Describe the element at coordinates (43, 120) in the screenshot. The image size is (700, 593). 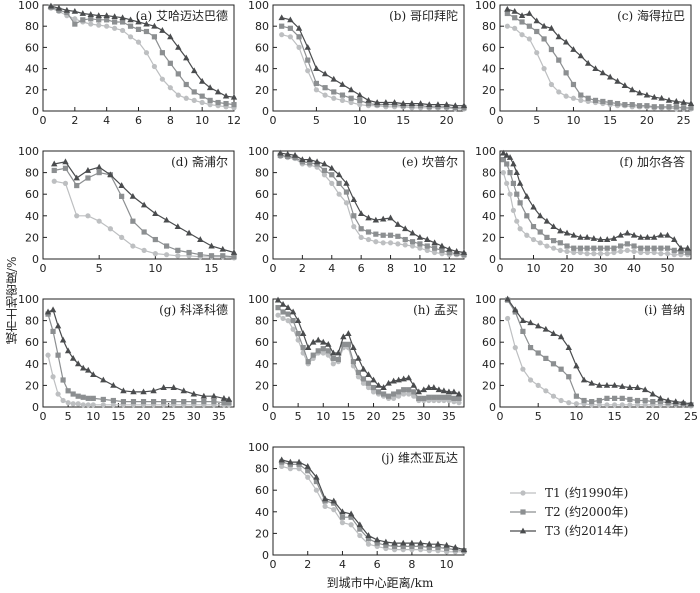
I see `x-tick-label: 0` at that location.